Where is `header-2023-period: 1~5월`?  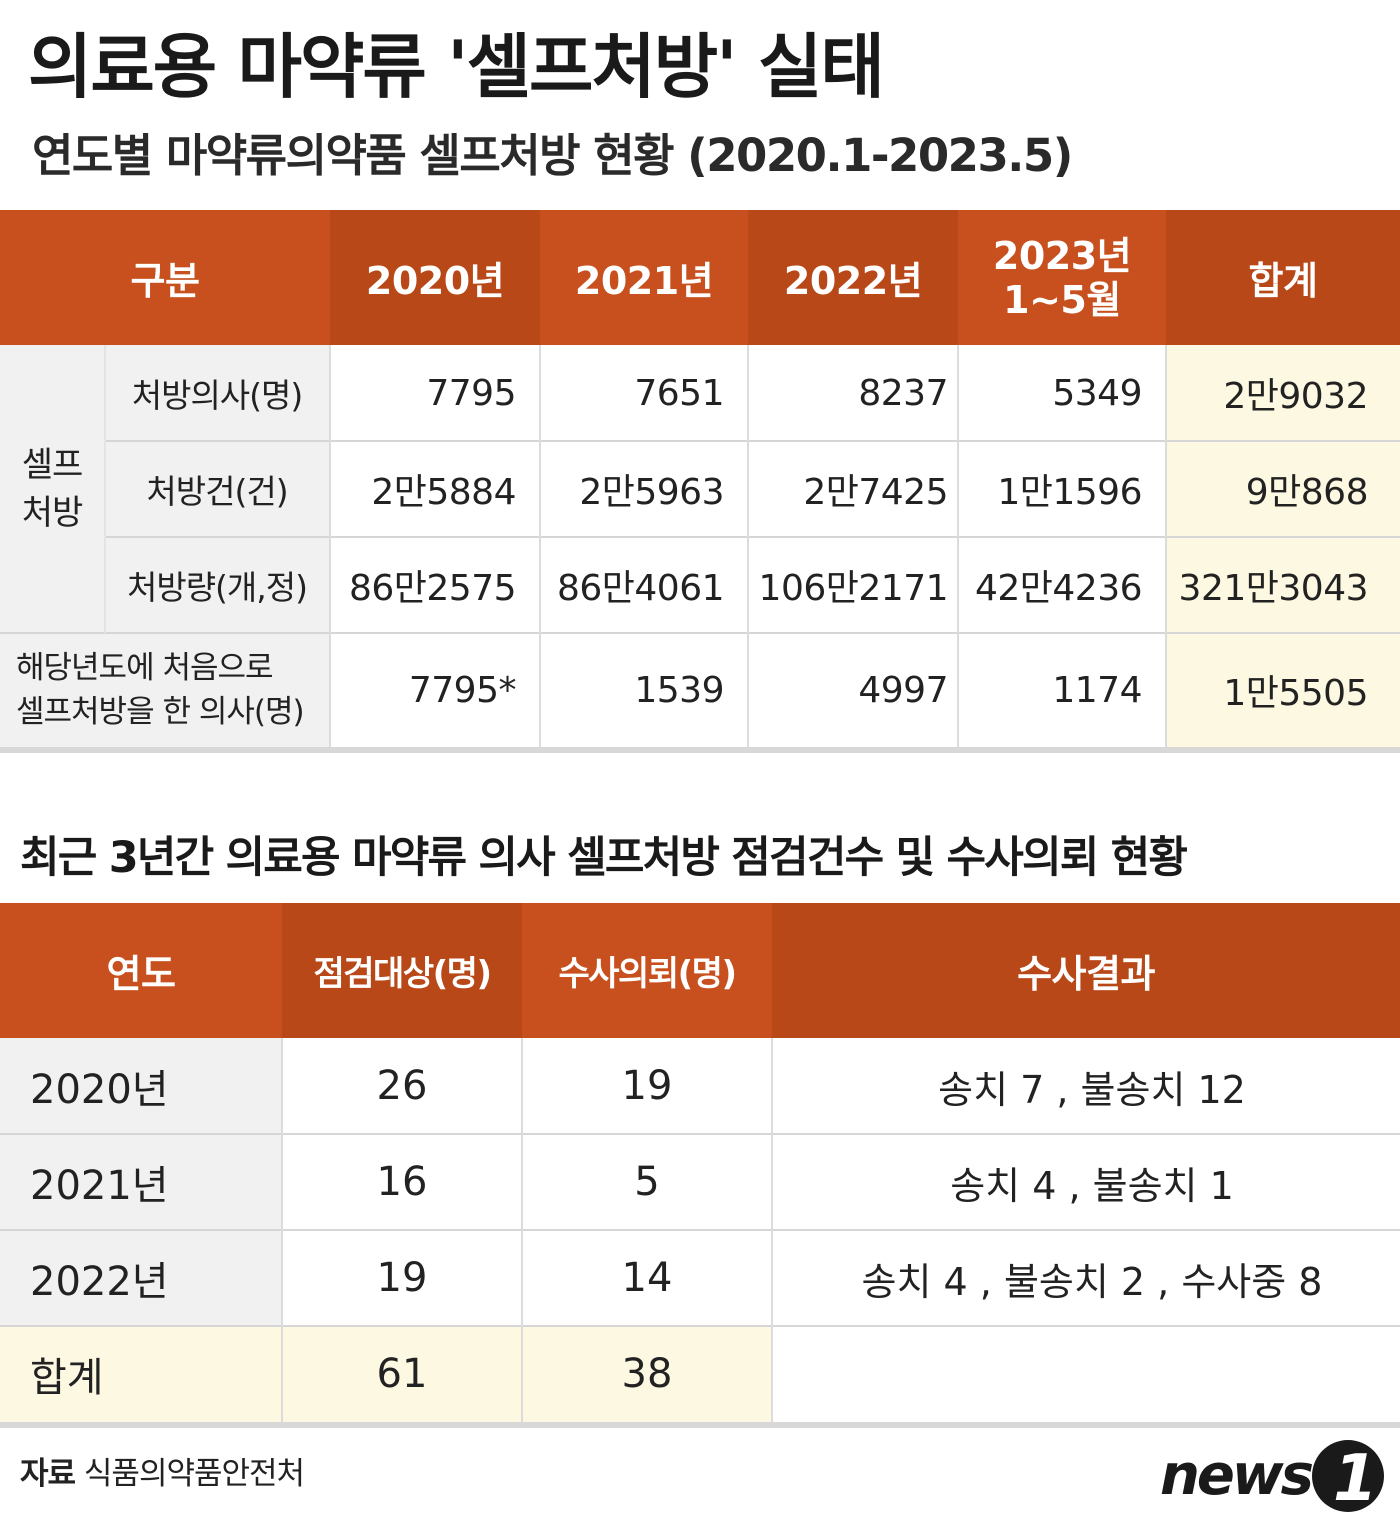 header-2023-period: 1~5월 is located at coordinates (1062, 299).